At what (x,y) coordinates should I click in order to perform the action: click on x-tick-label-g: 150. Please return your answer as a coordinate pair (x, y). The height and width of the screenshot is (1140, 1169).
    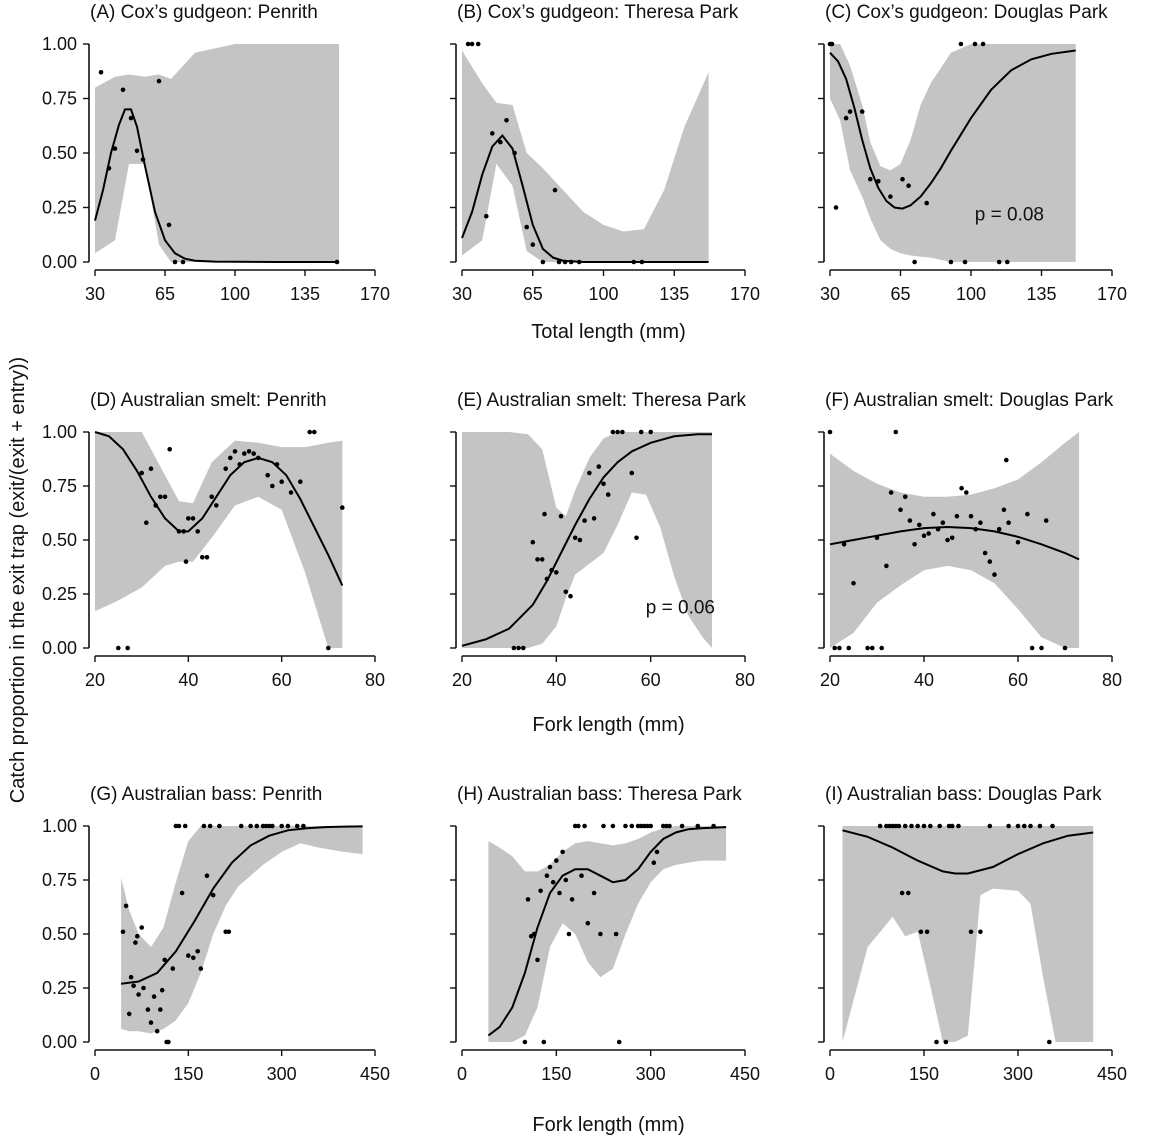
    Looking at the image, I should click on (188, 1074).